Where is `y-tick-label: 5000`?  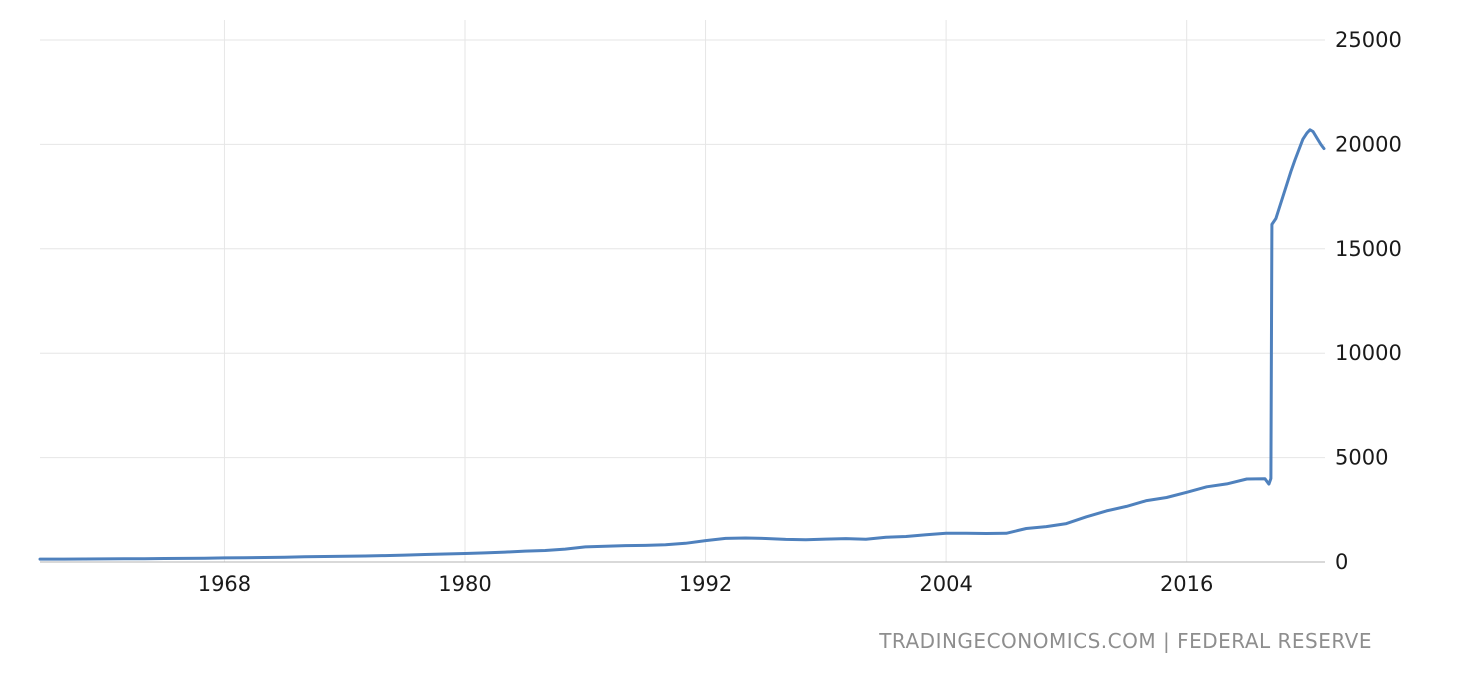
y-tick-label: 5000 is located at coordinates (1361, 458).